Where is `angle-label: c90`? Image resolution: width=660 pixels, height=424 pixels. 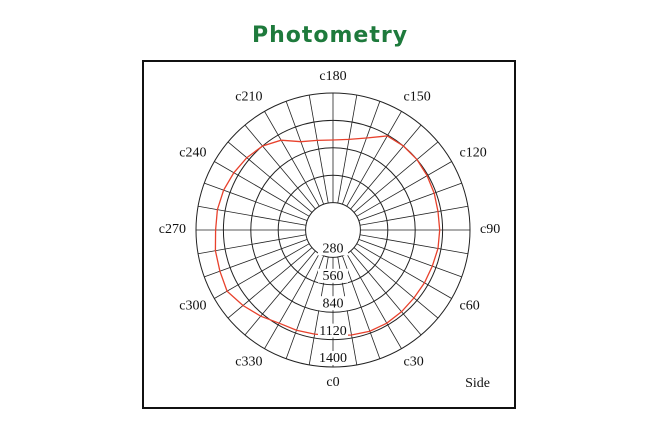 angle-label: c90 is located at coordinates (490, 229).